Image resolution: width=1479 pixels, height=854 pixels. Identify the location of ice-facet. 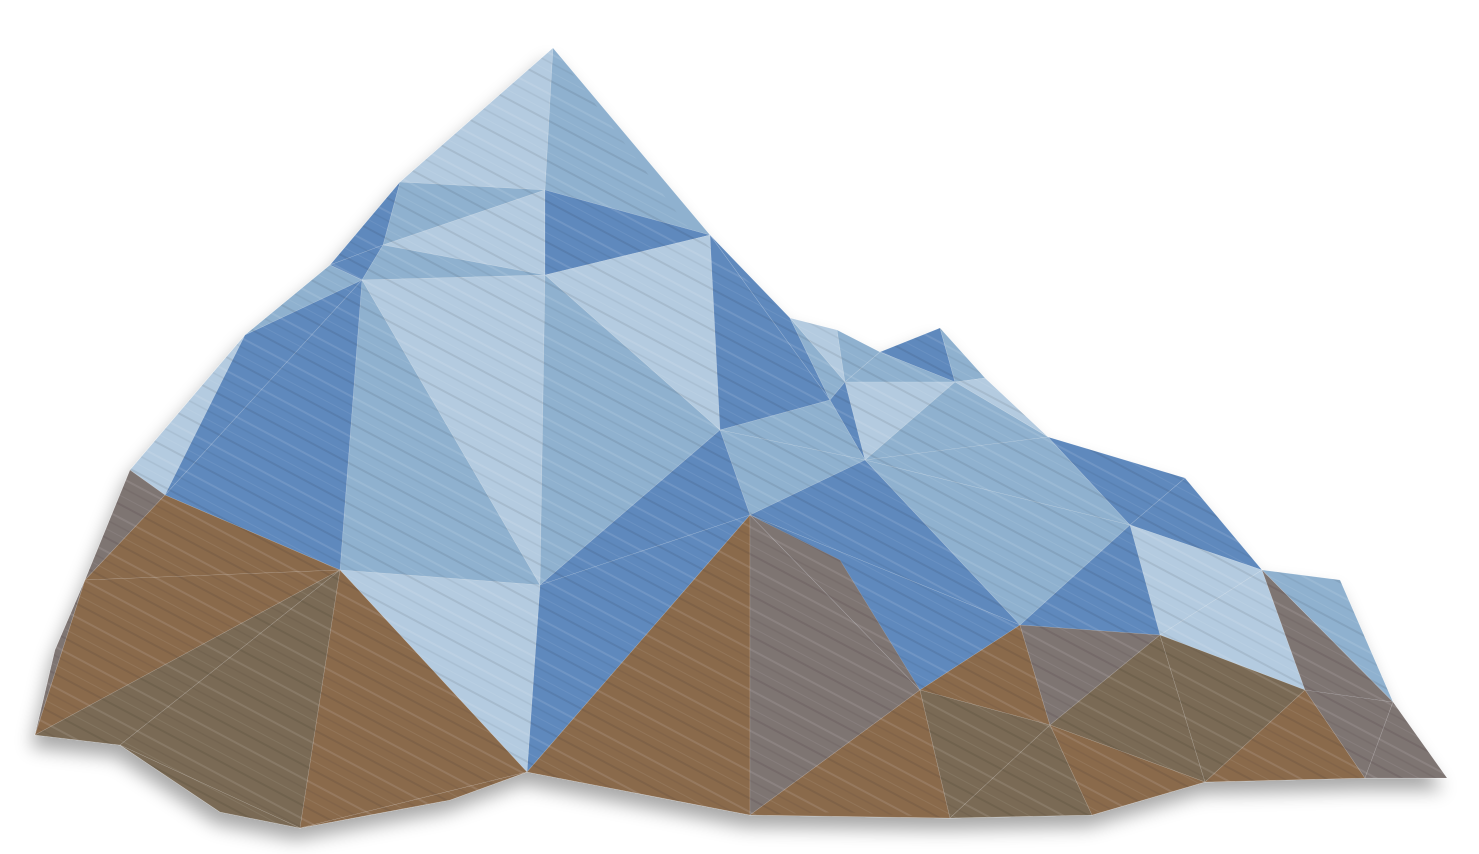
(476, 119).